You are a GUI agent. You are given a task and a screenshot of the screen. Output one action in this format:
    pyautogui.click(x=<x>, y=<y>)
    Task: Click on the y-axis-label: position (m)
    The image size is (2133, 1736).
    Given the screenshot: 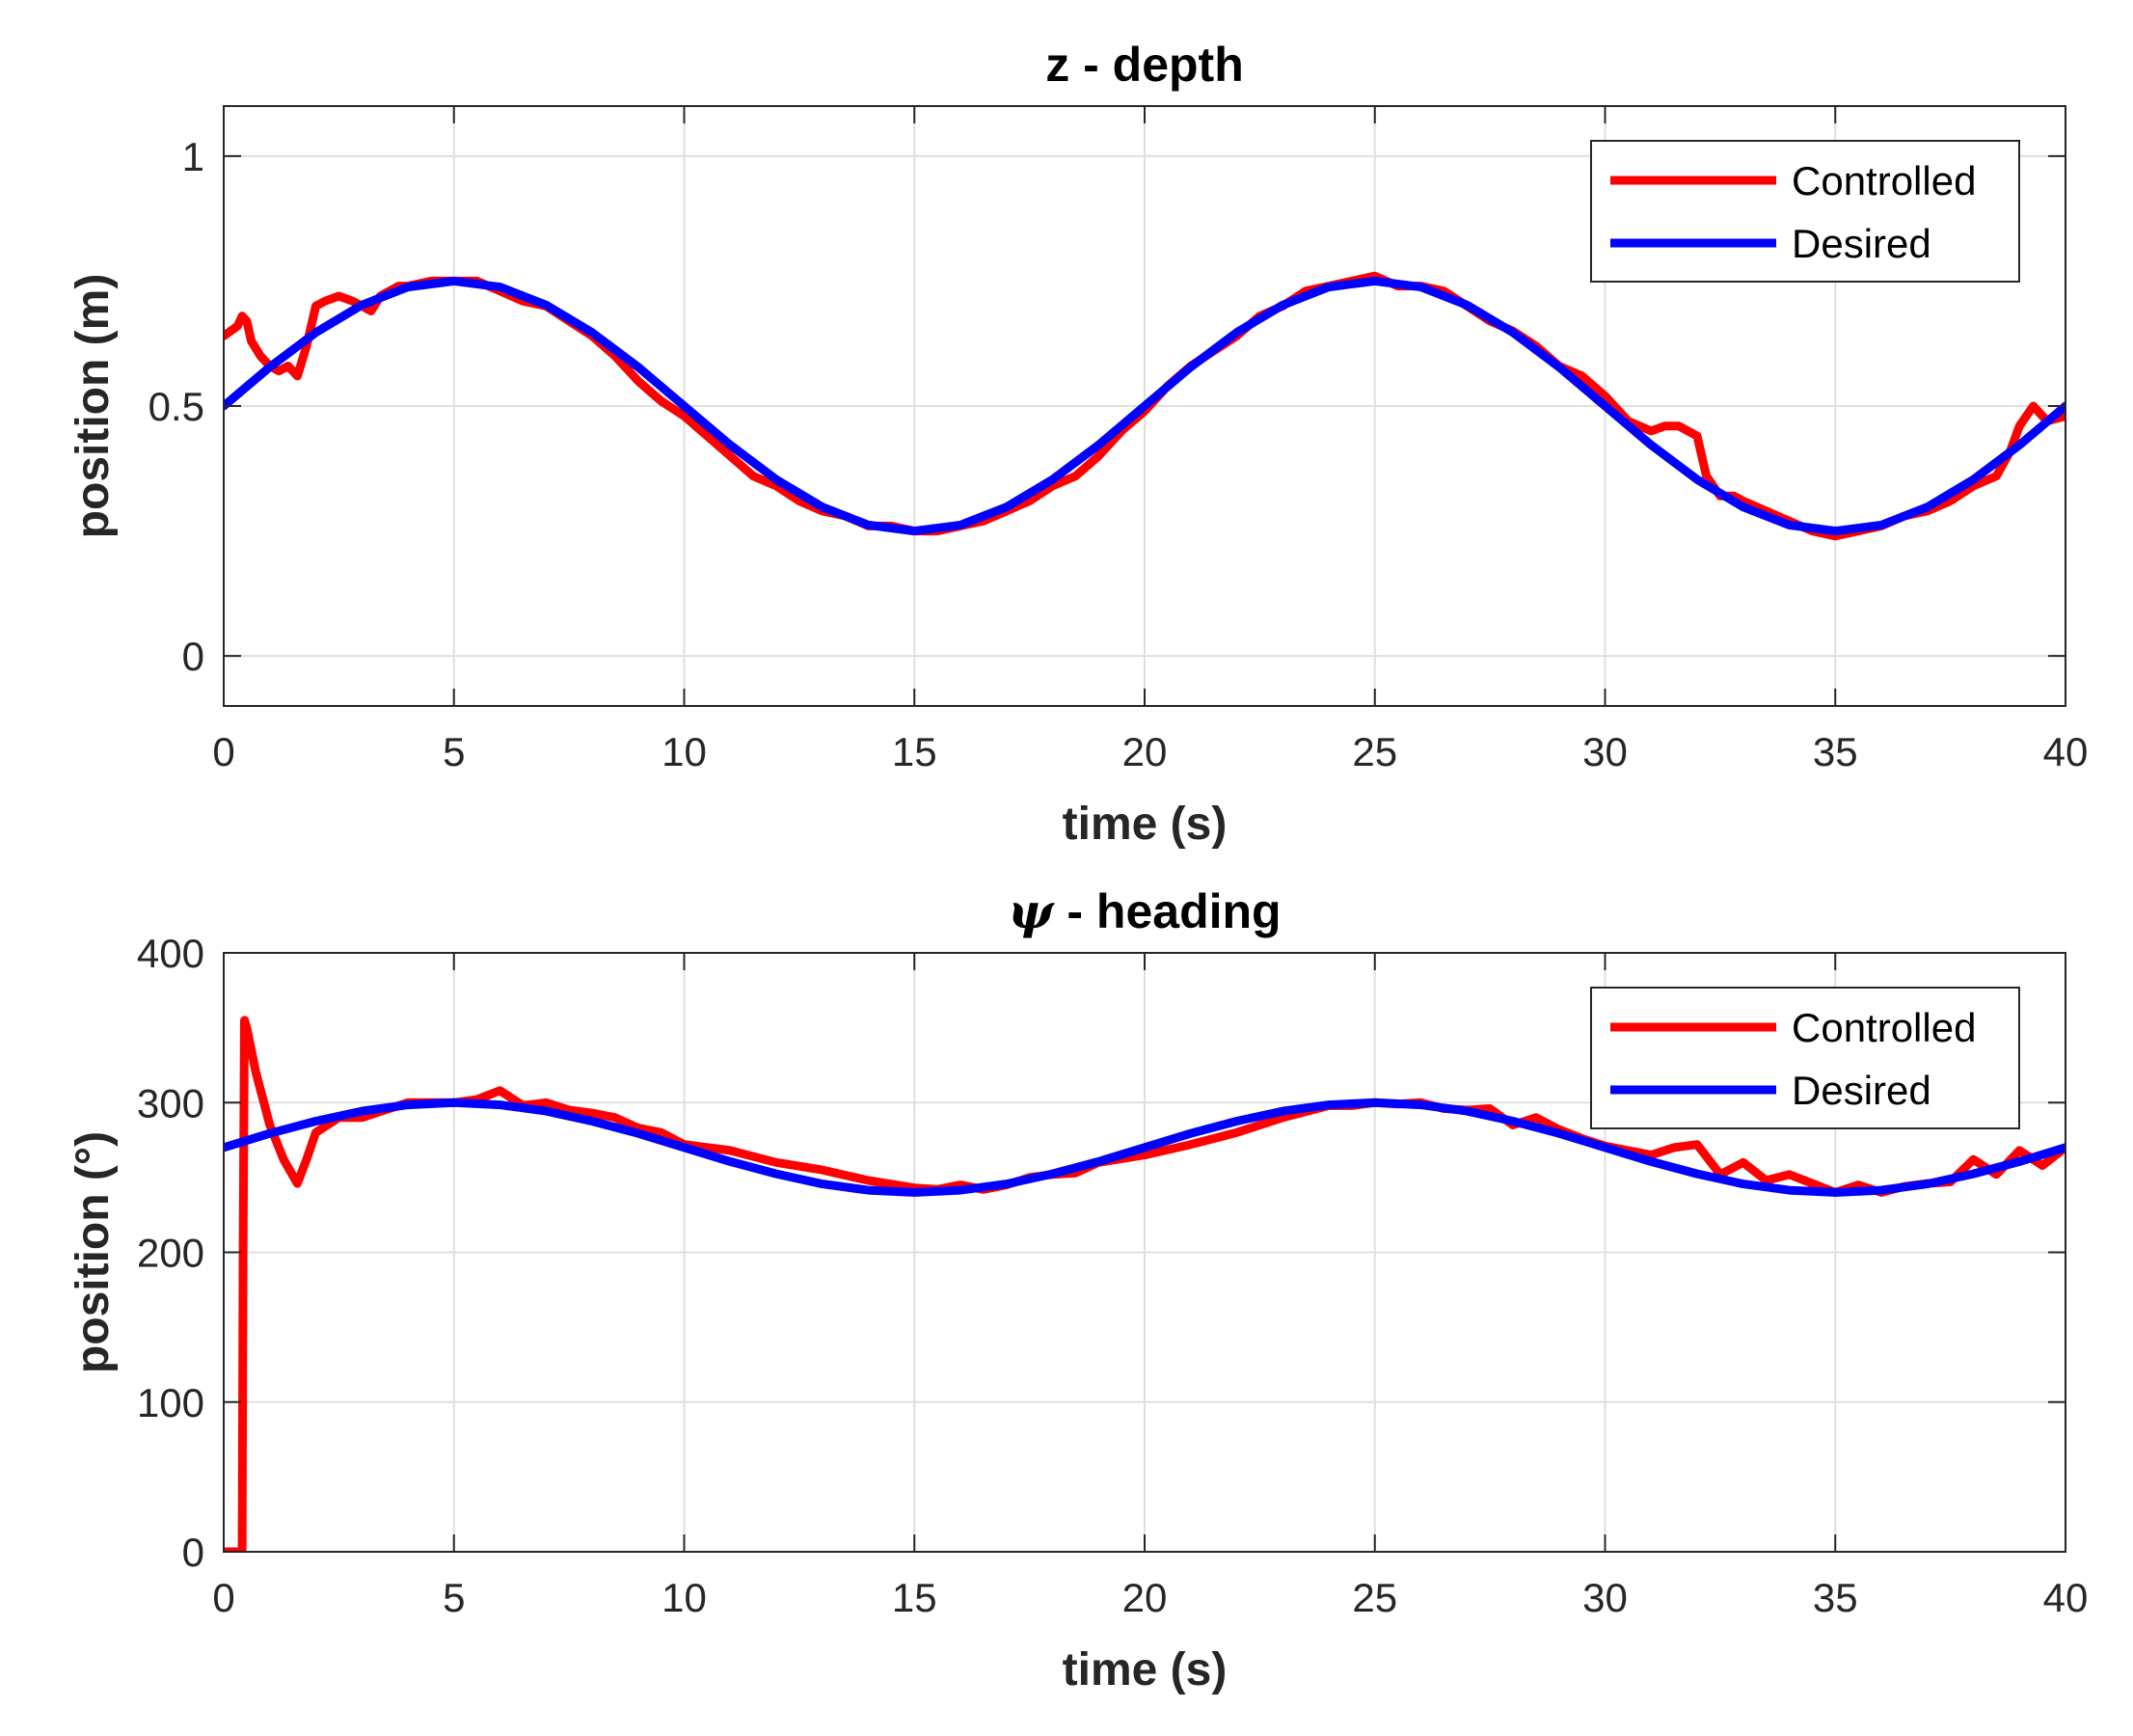 What is the action you would take?
    pyautogui.click(x=93, y=406)
    